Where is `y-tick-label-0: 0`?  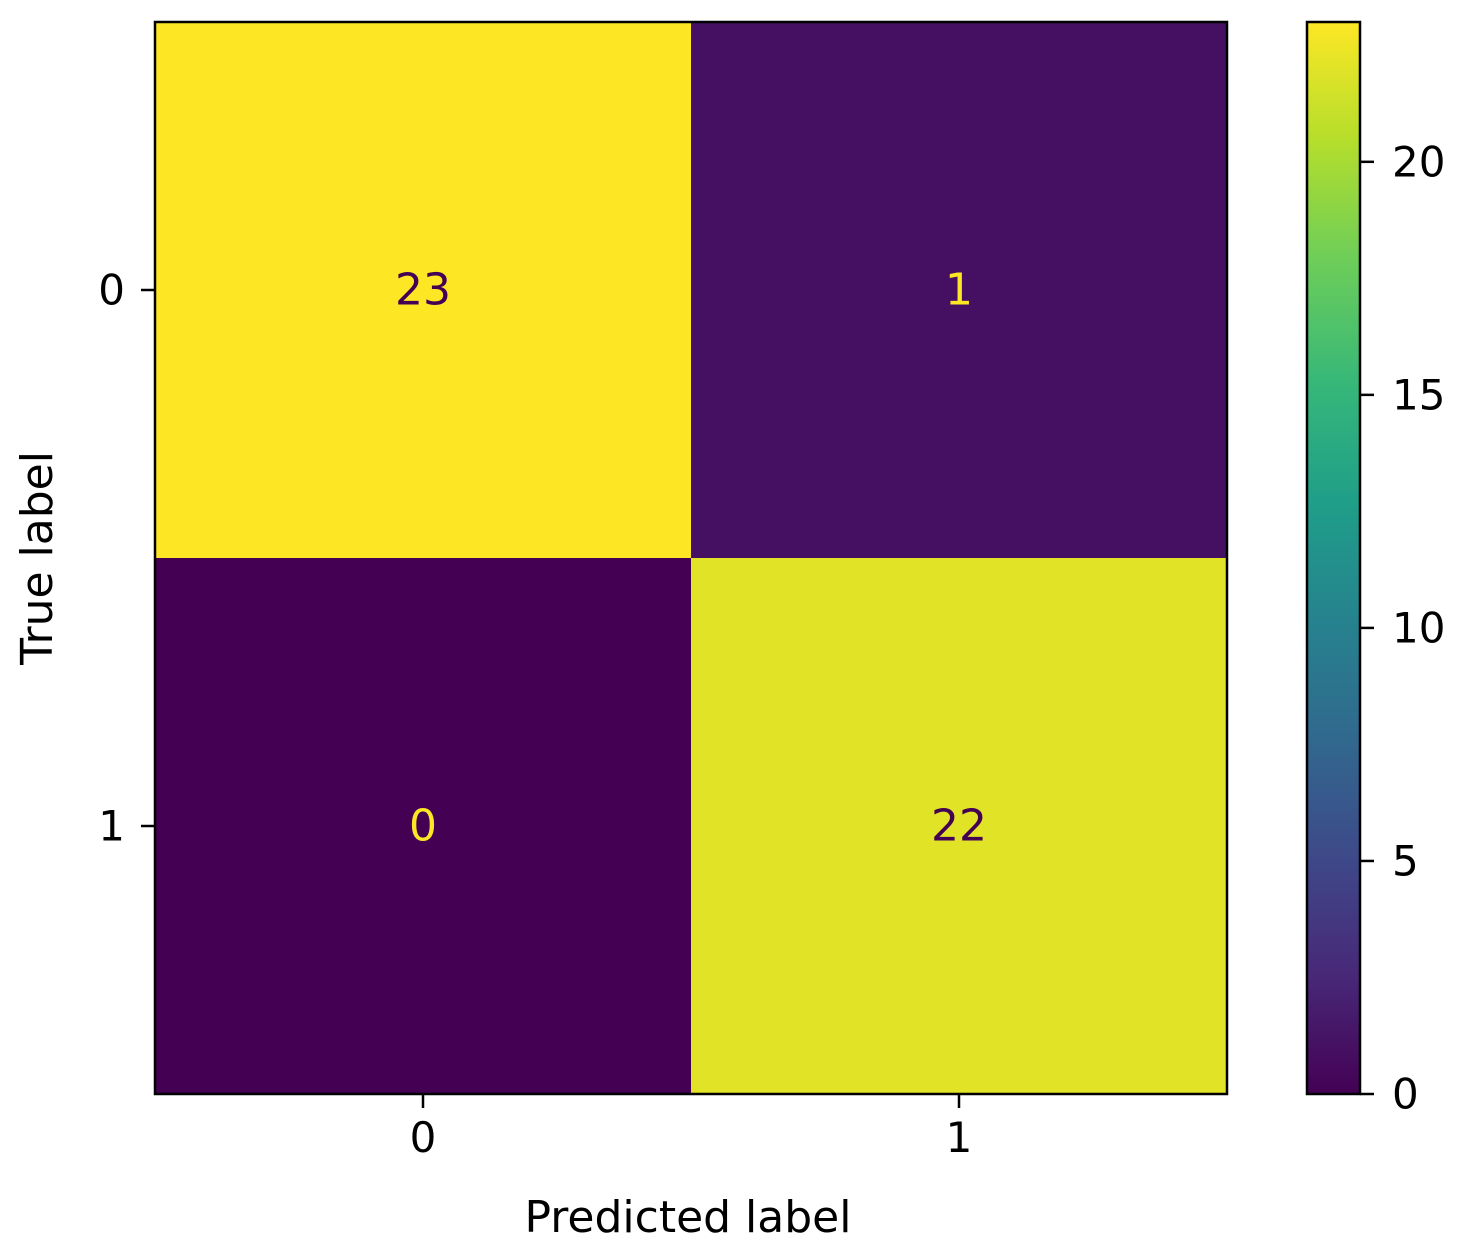
y-tick-label-0: 0 is located at coordinates (111, 290).